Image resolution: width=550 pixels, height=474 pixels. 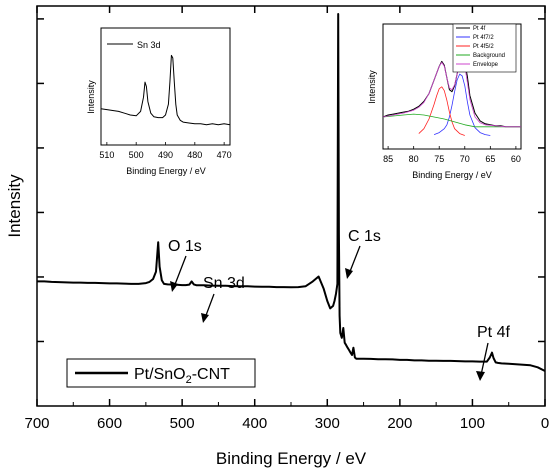 I want to click on legend-label-subscript: 2, so click(x=189, y=380).